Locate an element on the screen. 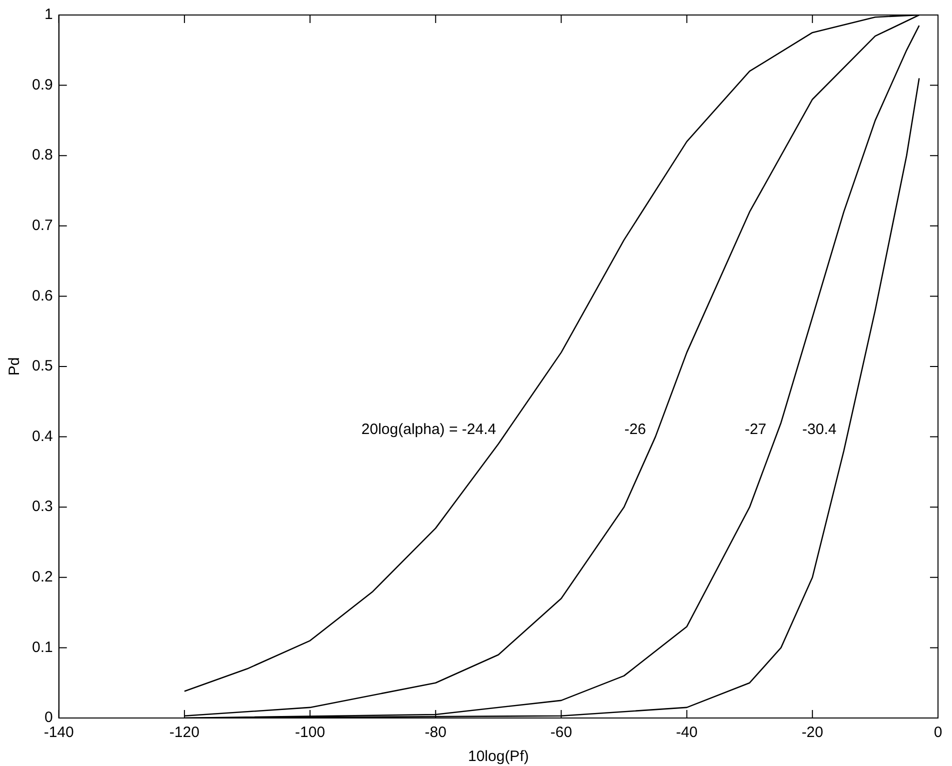  y-tick-label: 0.8 is located at coordinates (42, 155).